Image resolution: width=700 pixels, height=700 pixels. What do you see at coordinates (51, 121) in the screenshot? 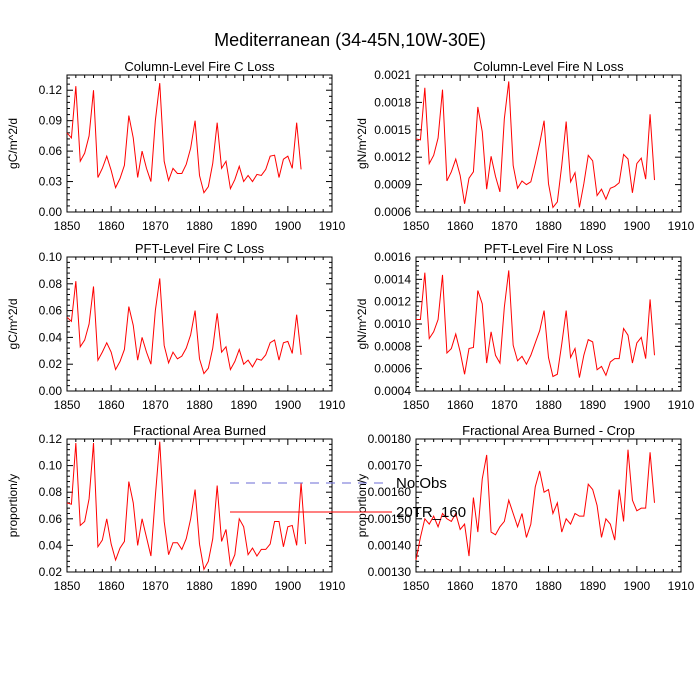
I see `y-tick-label: 0.09` at bounding box center [51, 121].